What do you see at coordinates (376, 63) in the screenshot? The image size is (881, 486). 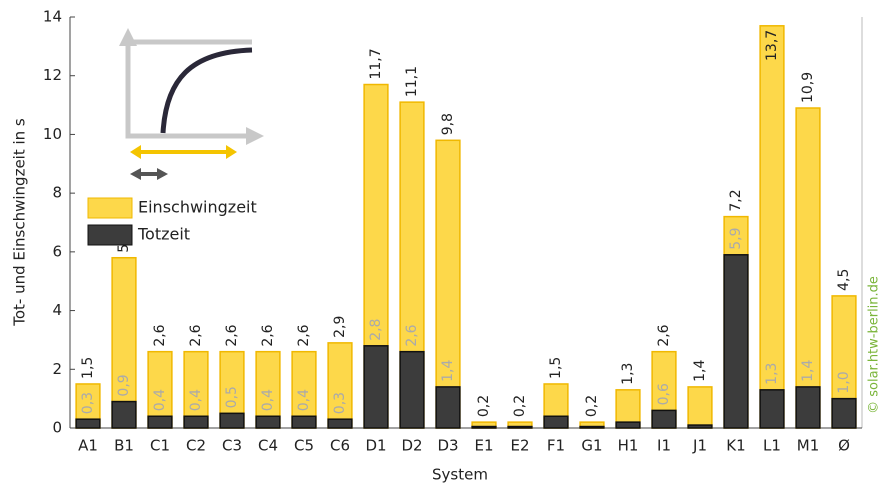 I see `value-label: 11,7` at bounding box center [376, 63].